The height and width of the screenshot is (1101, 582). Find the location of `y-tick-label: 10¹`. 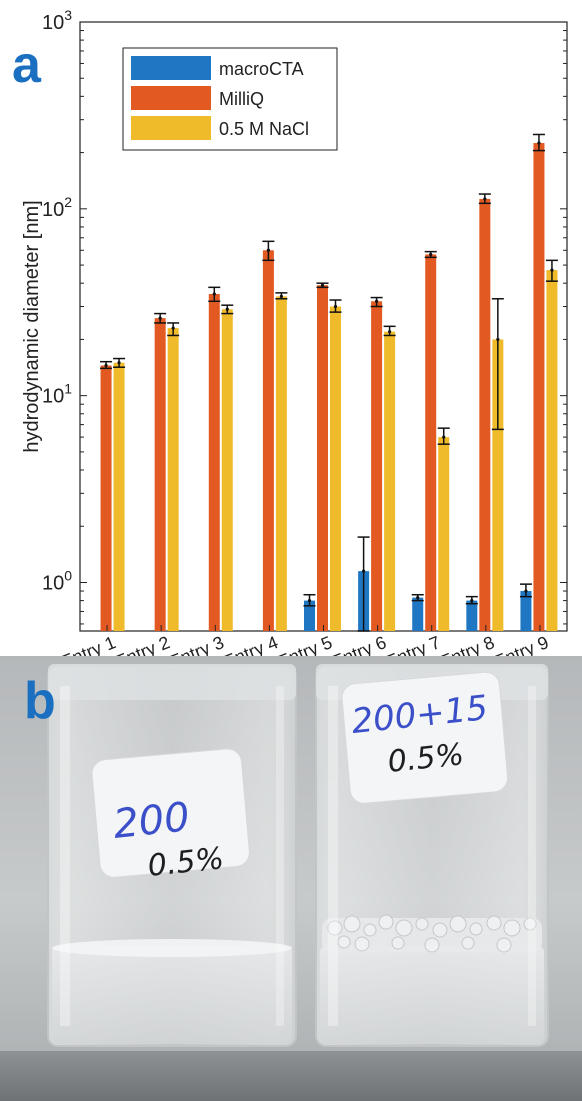

y-tick-label: 10¹ is located at coordinates (57, 394).